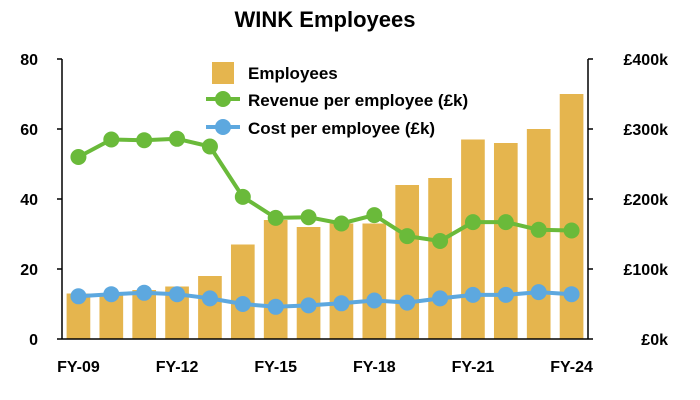 This screenshot has width=700, height=400. What do you see at coordinates (358, 100) in the screenshot?
I see `legend-label: Revenue per employee (£k)` at bounding box center [358, 100].